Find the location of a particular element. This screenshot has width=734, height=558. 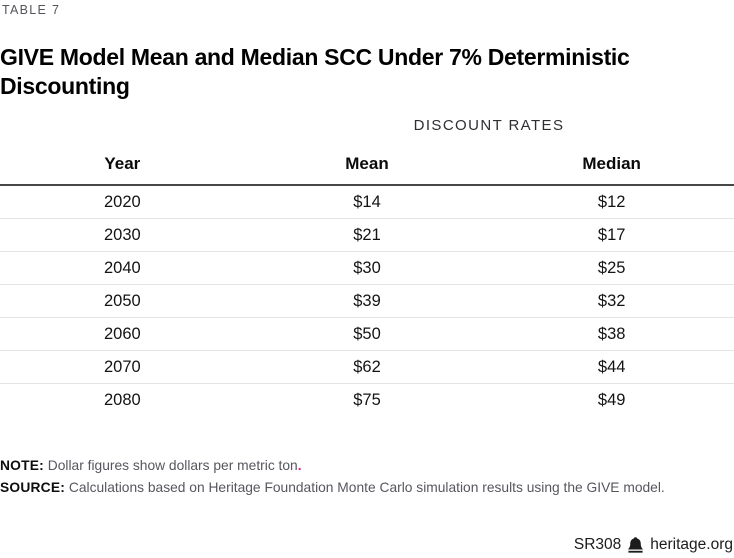

mean-cell: $50 is located at coordinates (367, 334).